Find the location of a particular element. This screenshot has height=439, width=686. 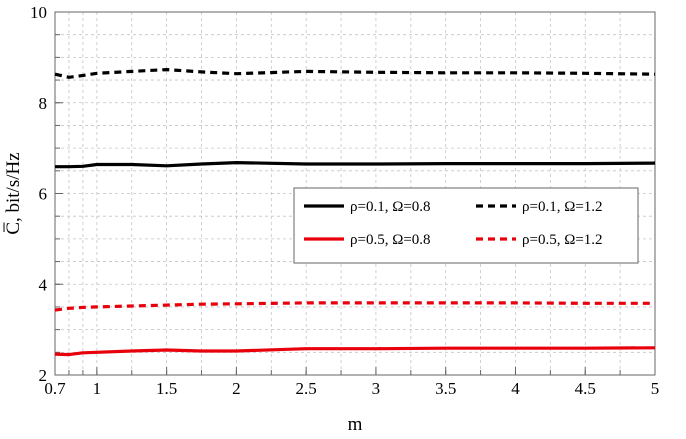

legend-label: ρ=0.1, Ω=0.8 is located at coordinates (390, 207).